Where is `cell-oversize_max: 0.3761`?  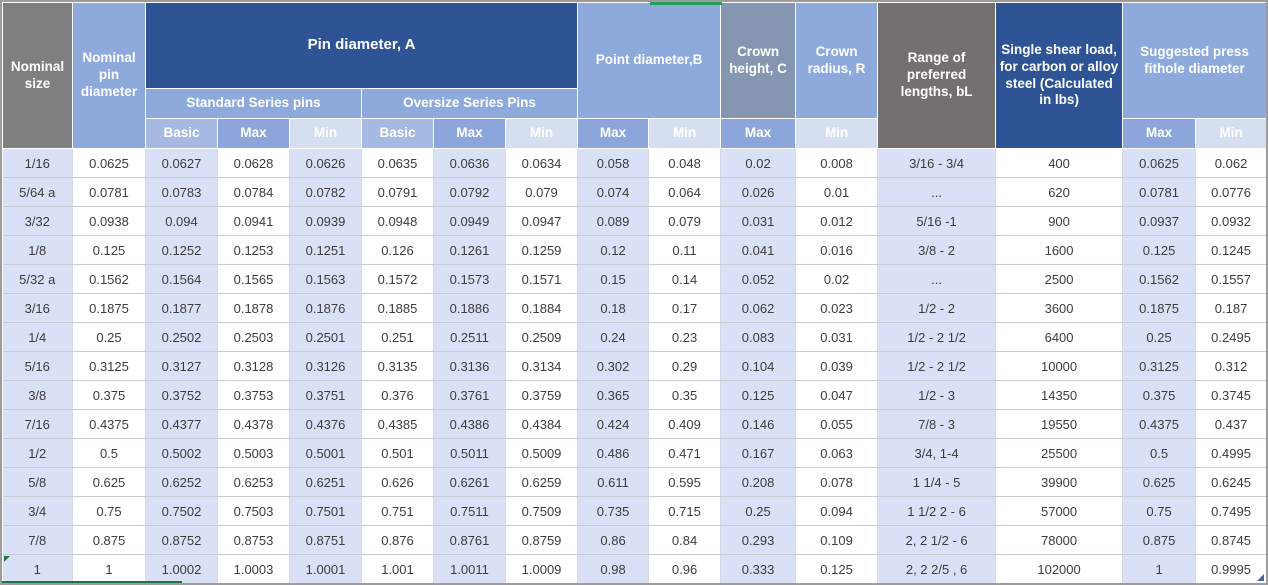 cell-oversize_max: 0.3761 is located at coordinates (469, 395).